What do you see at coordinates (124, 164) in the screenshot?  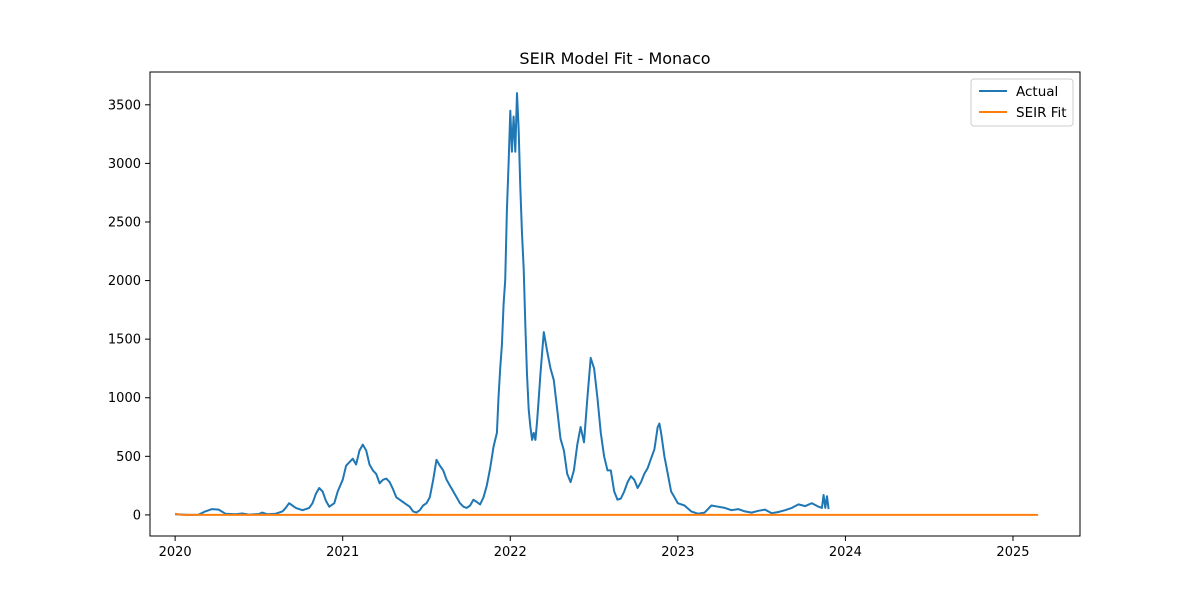 I see `y-tick-label: 3000` at bounding box center [124, 164].